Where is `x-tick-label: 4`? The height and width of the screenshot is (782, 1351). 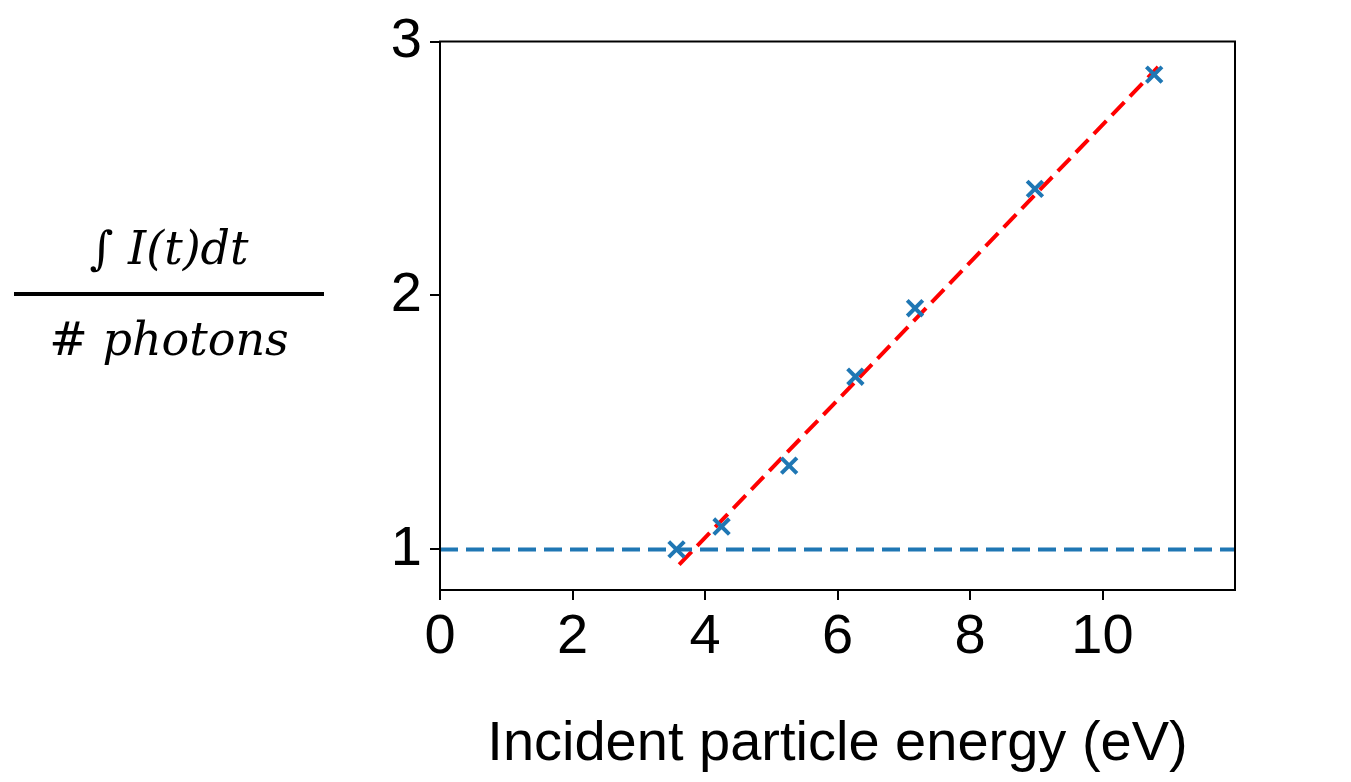
x-tick-label: 4 is located at coordinates (705, 634).